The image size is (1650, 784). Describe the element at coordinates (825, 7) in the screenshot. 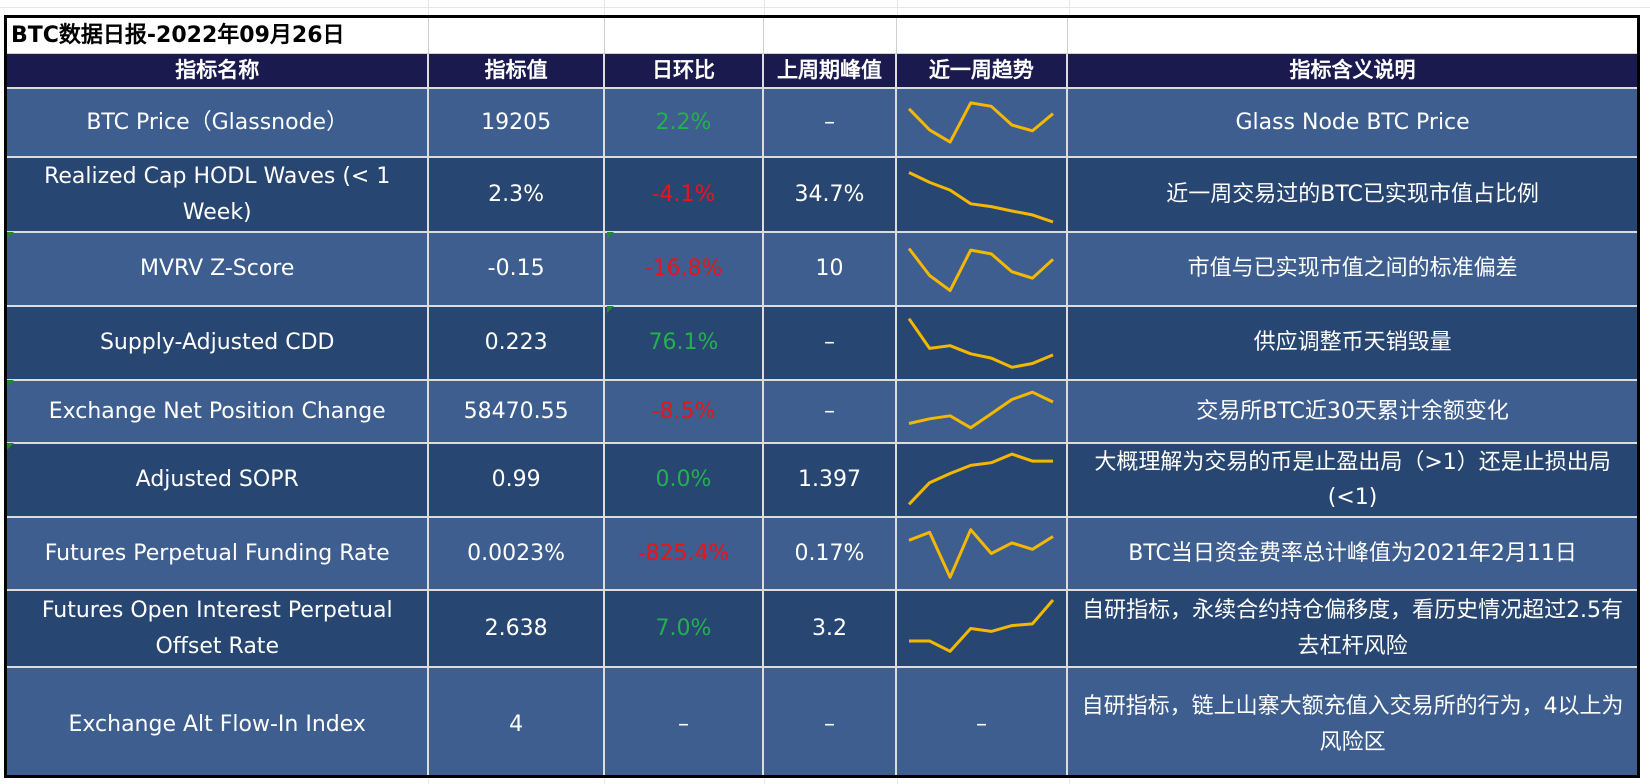

I see `sheet-gridline` at that location.